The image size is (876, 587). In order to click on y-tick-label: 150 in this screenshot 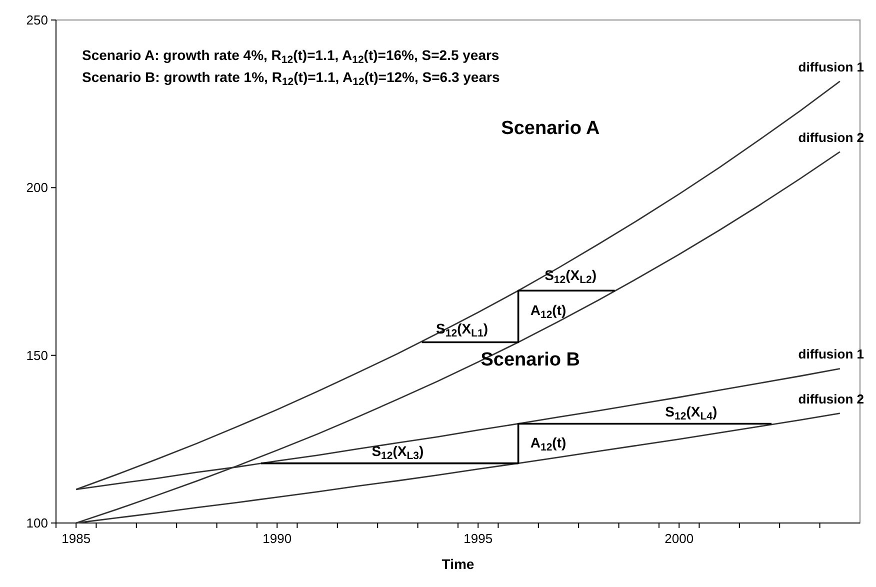, I will do `click(37, 355)`.